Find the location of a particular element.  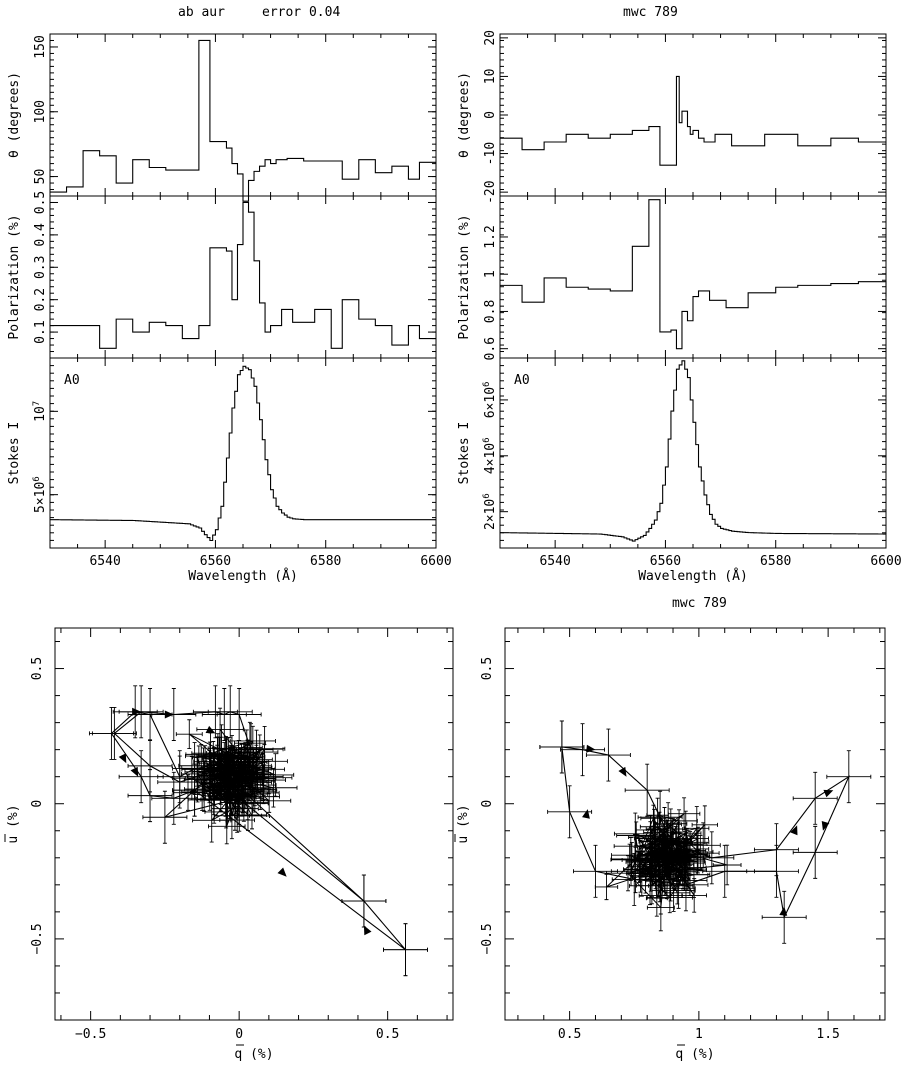

mwc-theta-frame is located at coordinates (693, 115).